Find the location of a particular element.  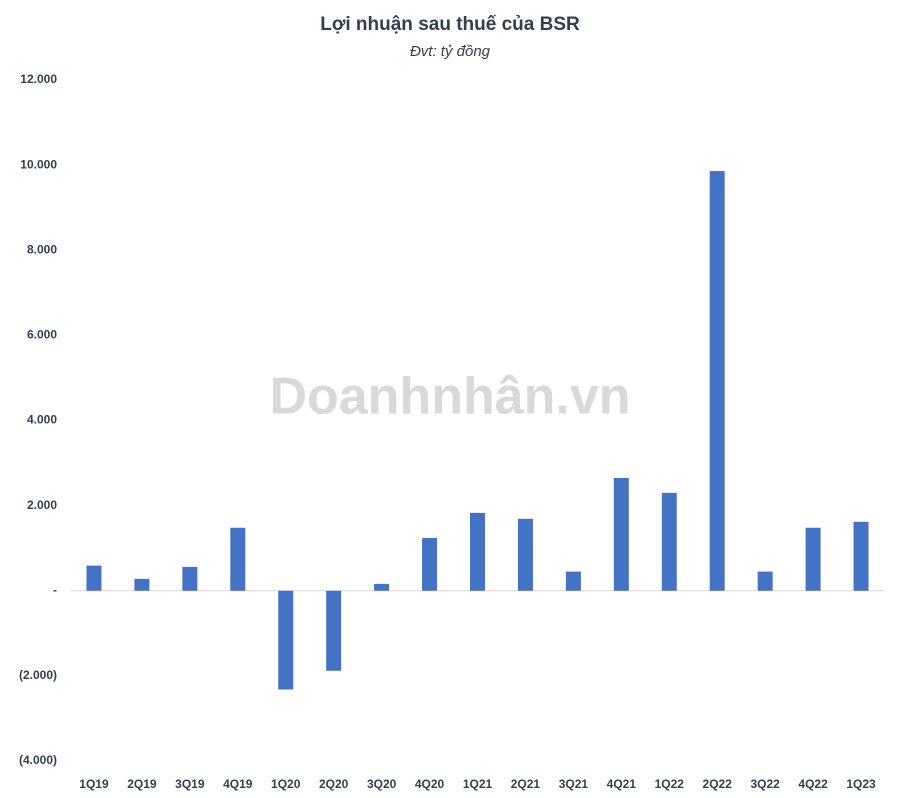

y-tick-label: 8.000 is located at coordinates (42, 249).